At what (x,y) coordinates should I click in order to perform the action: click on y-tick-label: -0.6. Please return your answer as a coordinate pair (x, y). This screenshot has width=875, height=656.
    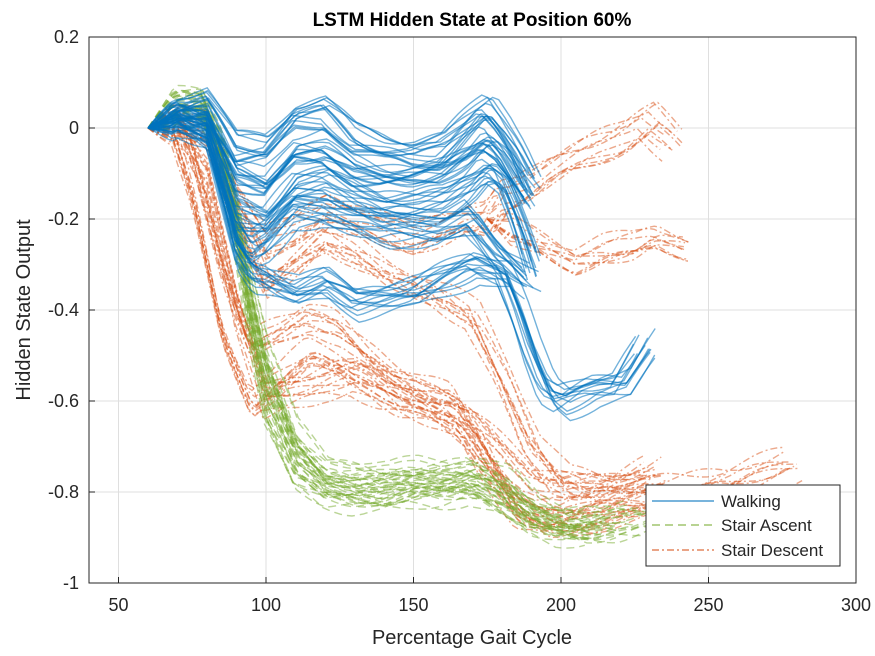
    Looking at the image, I should click on (63, 401).